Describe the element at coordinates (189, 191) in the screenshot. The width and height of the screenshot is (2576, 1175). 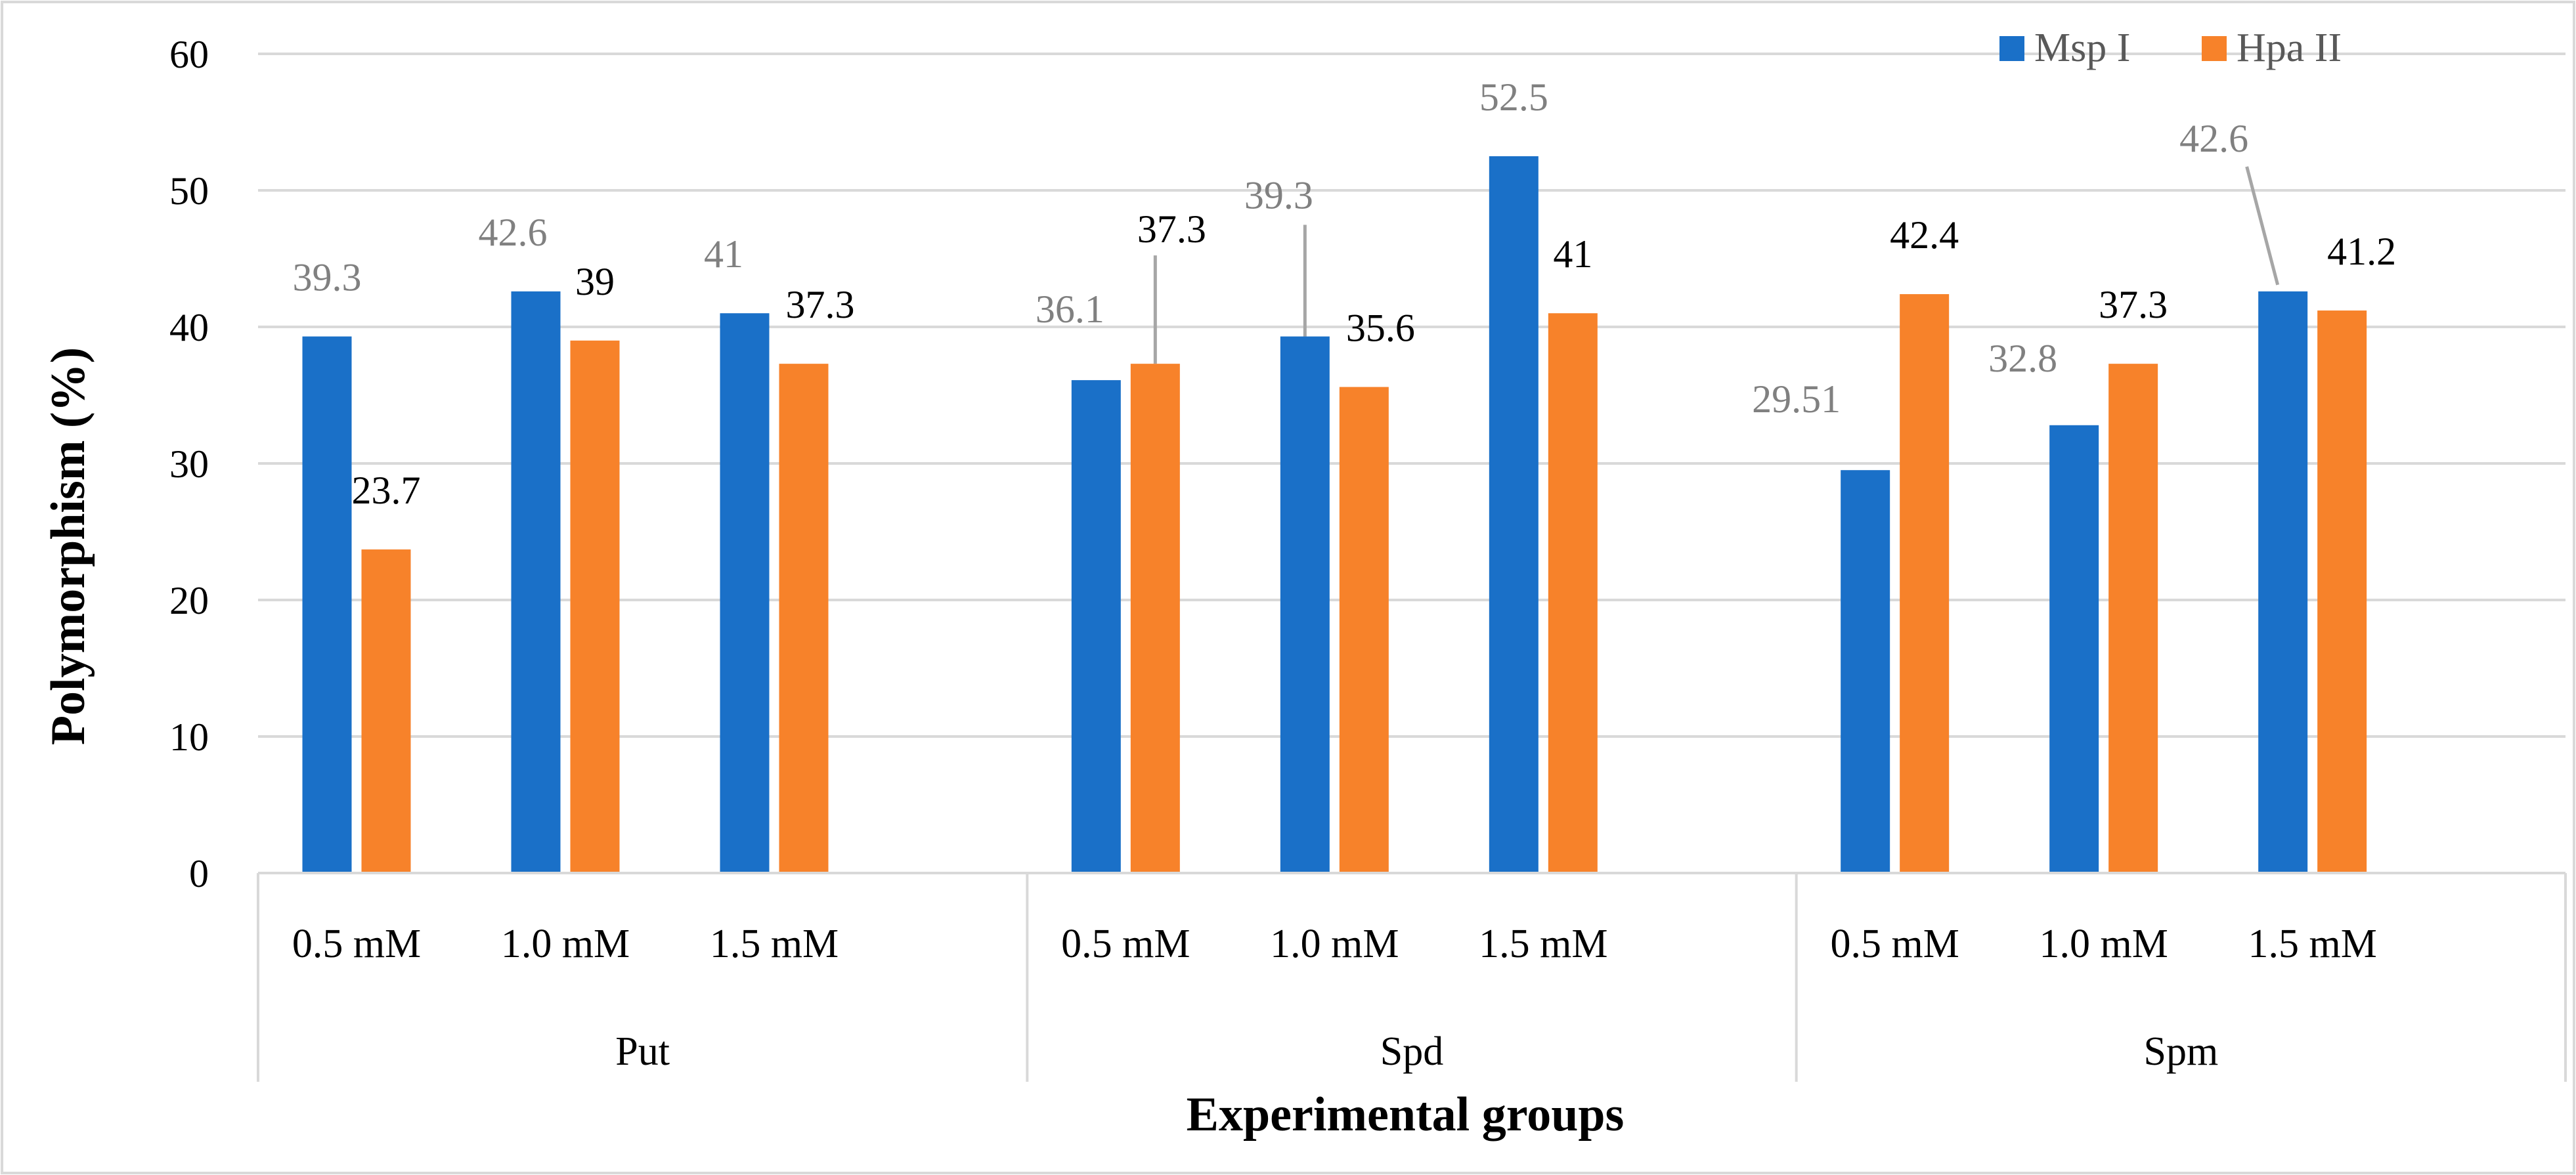
I see `y-tick-label: 50` at that location.